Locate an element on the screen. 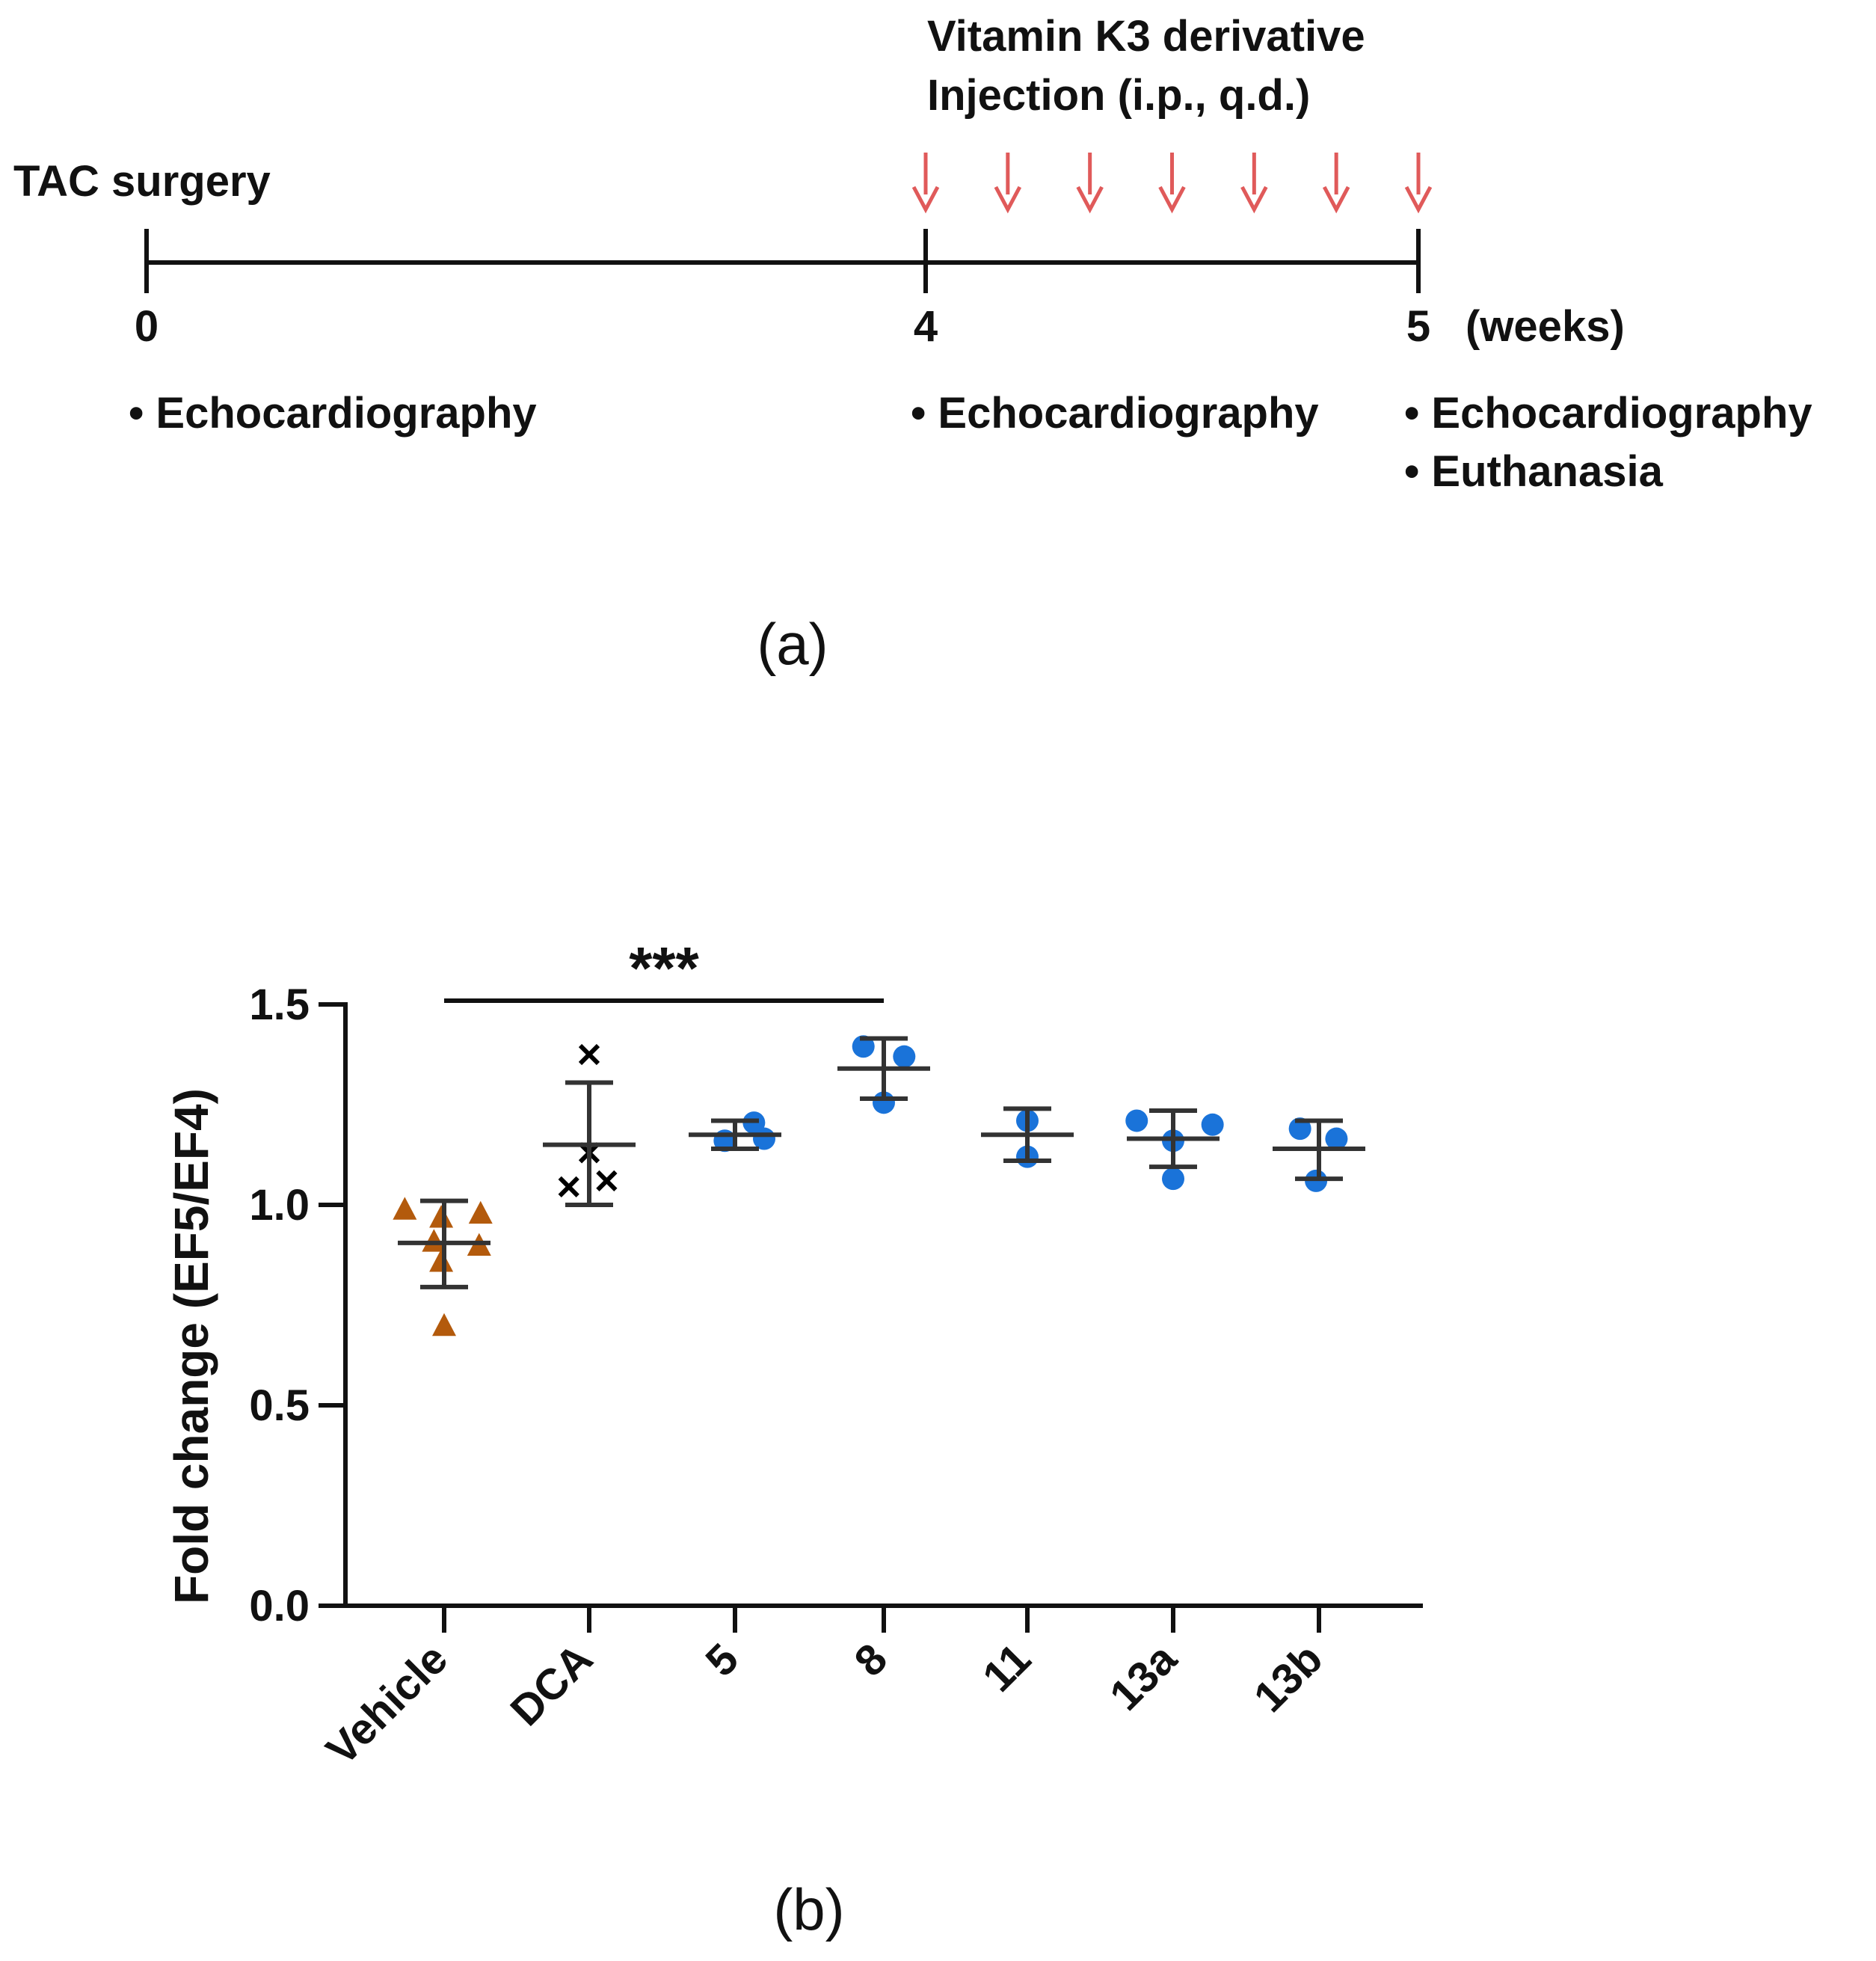  y-axis: 0.0 0.5 1.0 1.5 is located at coordinates (298, 1305).